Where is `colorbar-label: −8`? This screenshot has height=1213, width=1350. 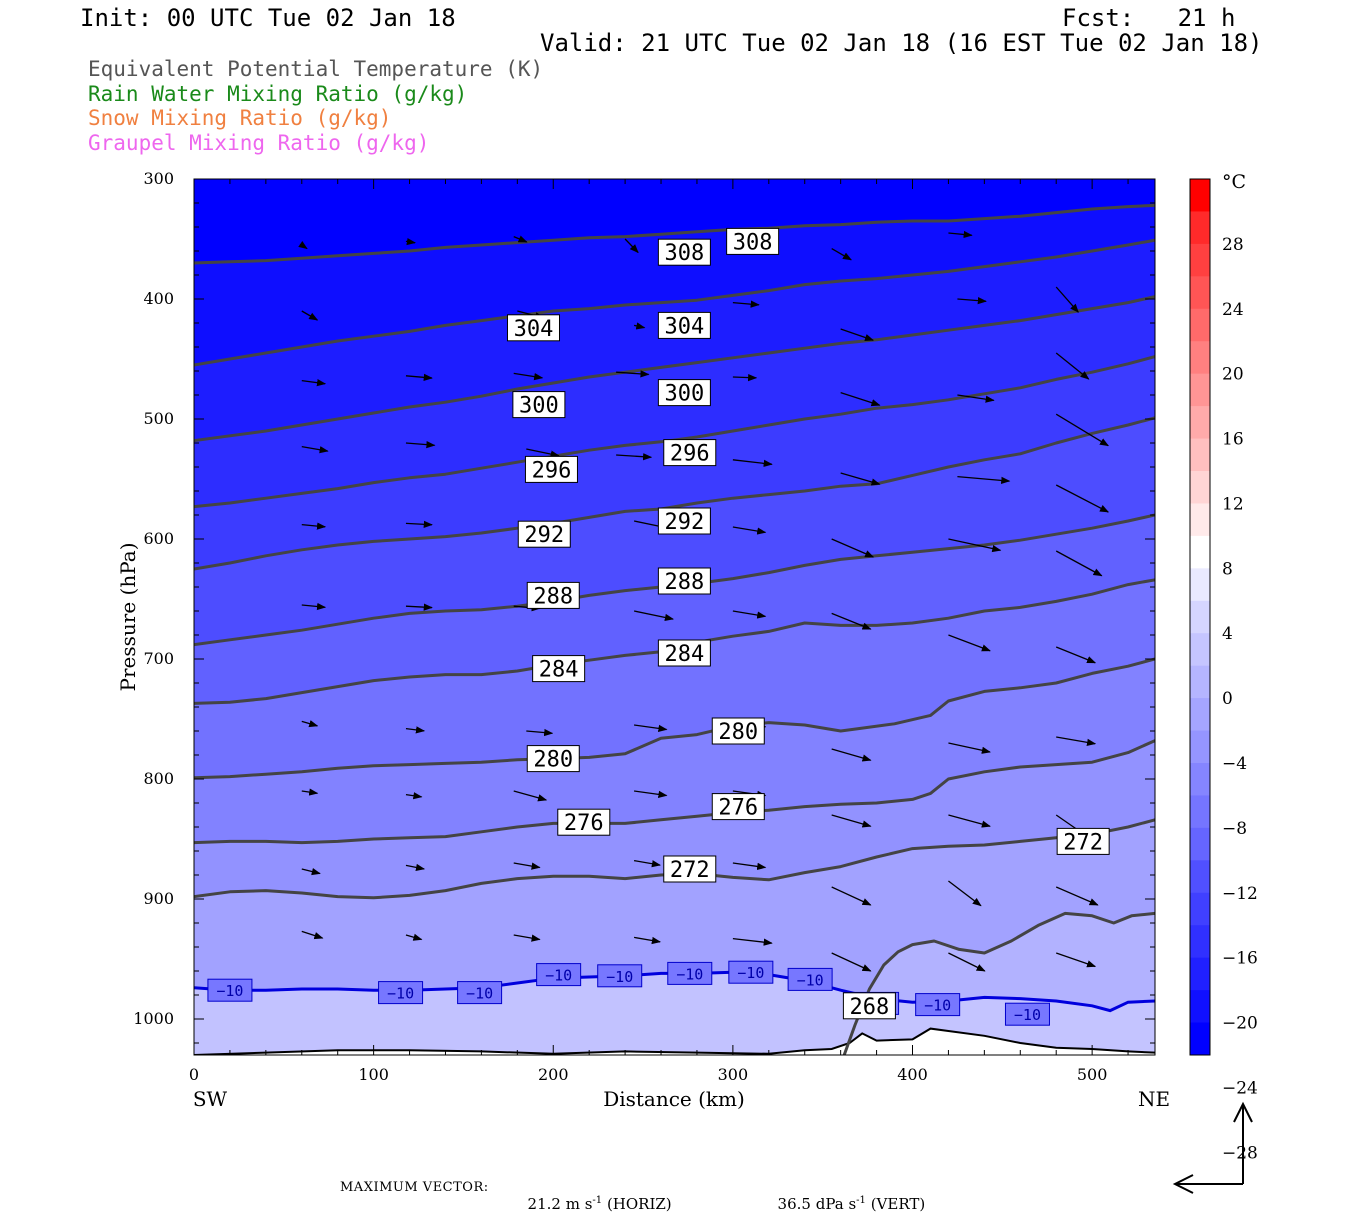
colorbar-label: −8 is located at coordinates (1234, 829).